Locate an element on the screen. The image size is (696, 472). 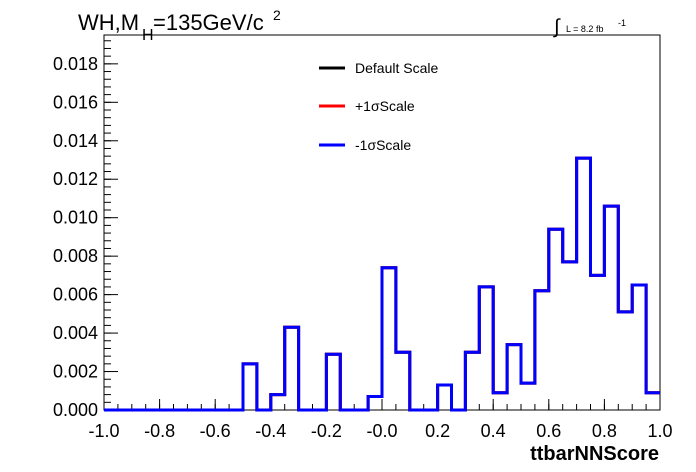
chart-title-subscript: H is located at coordinates (148, 35).